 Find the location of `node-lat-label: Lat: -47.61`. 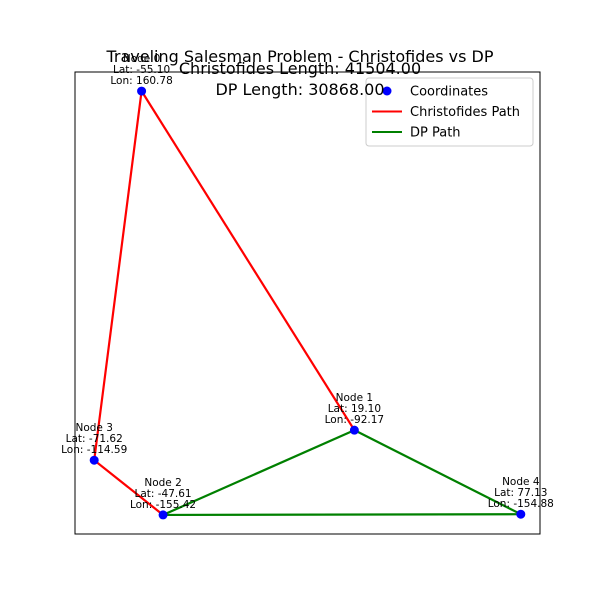

node-lat-label: Lat: -47.61 is located at coordinates (162, 494).